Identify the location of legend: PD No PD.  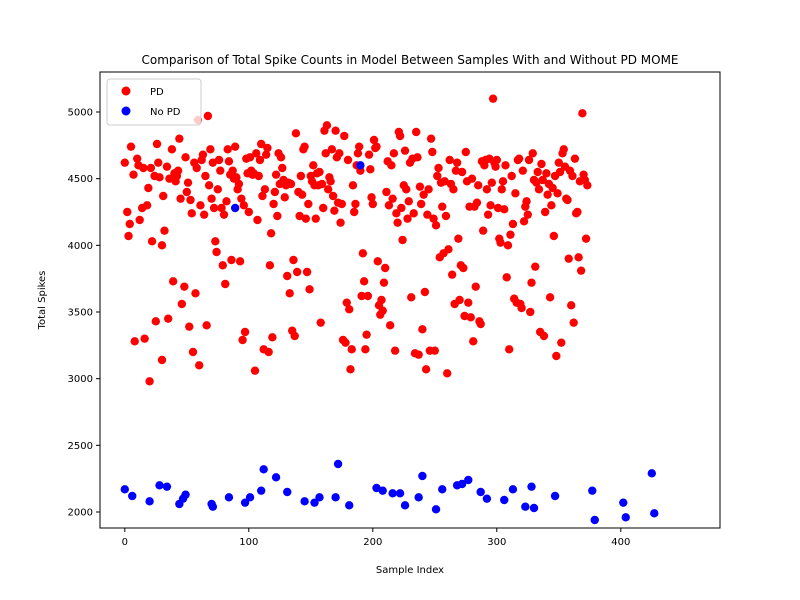
(154, 102).